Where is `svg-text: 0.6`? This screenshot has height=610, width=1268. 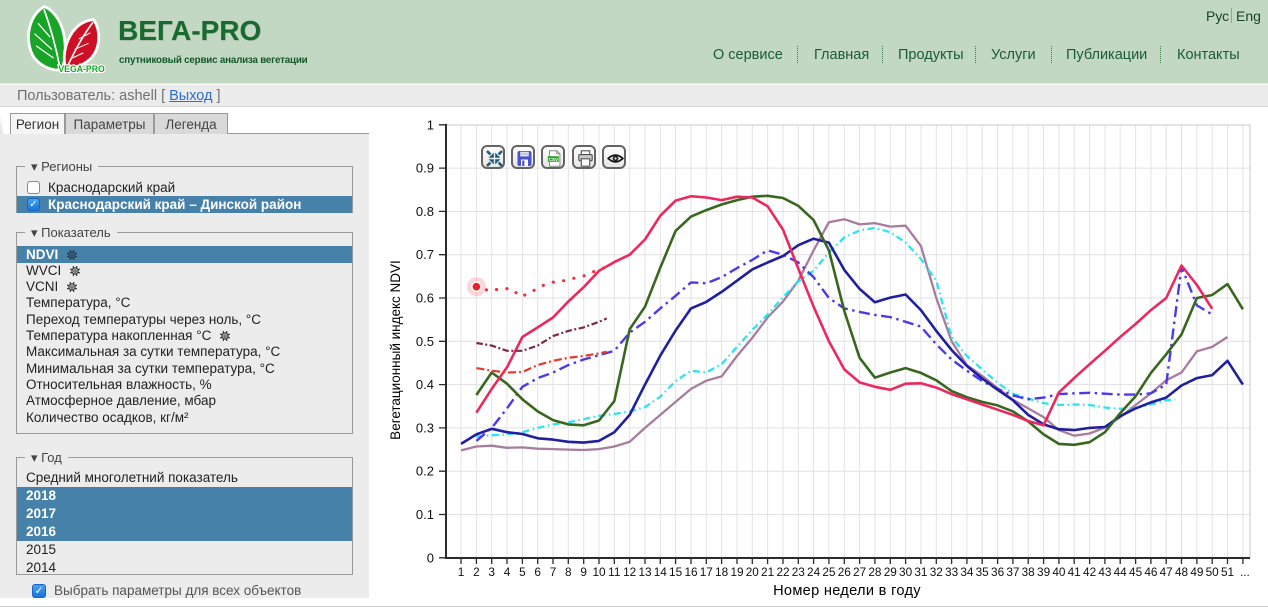 svg-text: 0.6 is located at coordinates (425, 298).